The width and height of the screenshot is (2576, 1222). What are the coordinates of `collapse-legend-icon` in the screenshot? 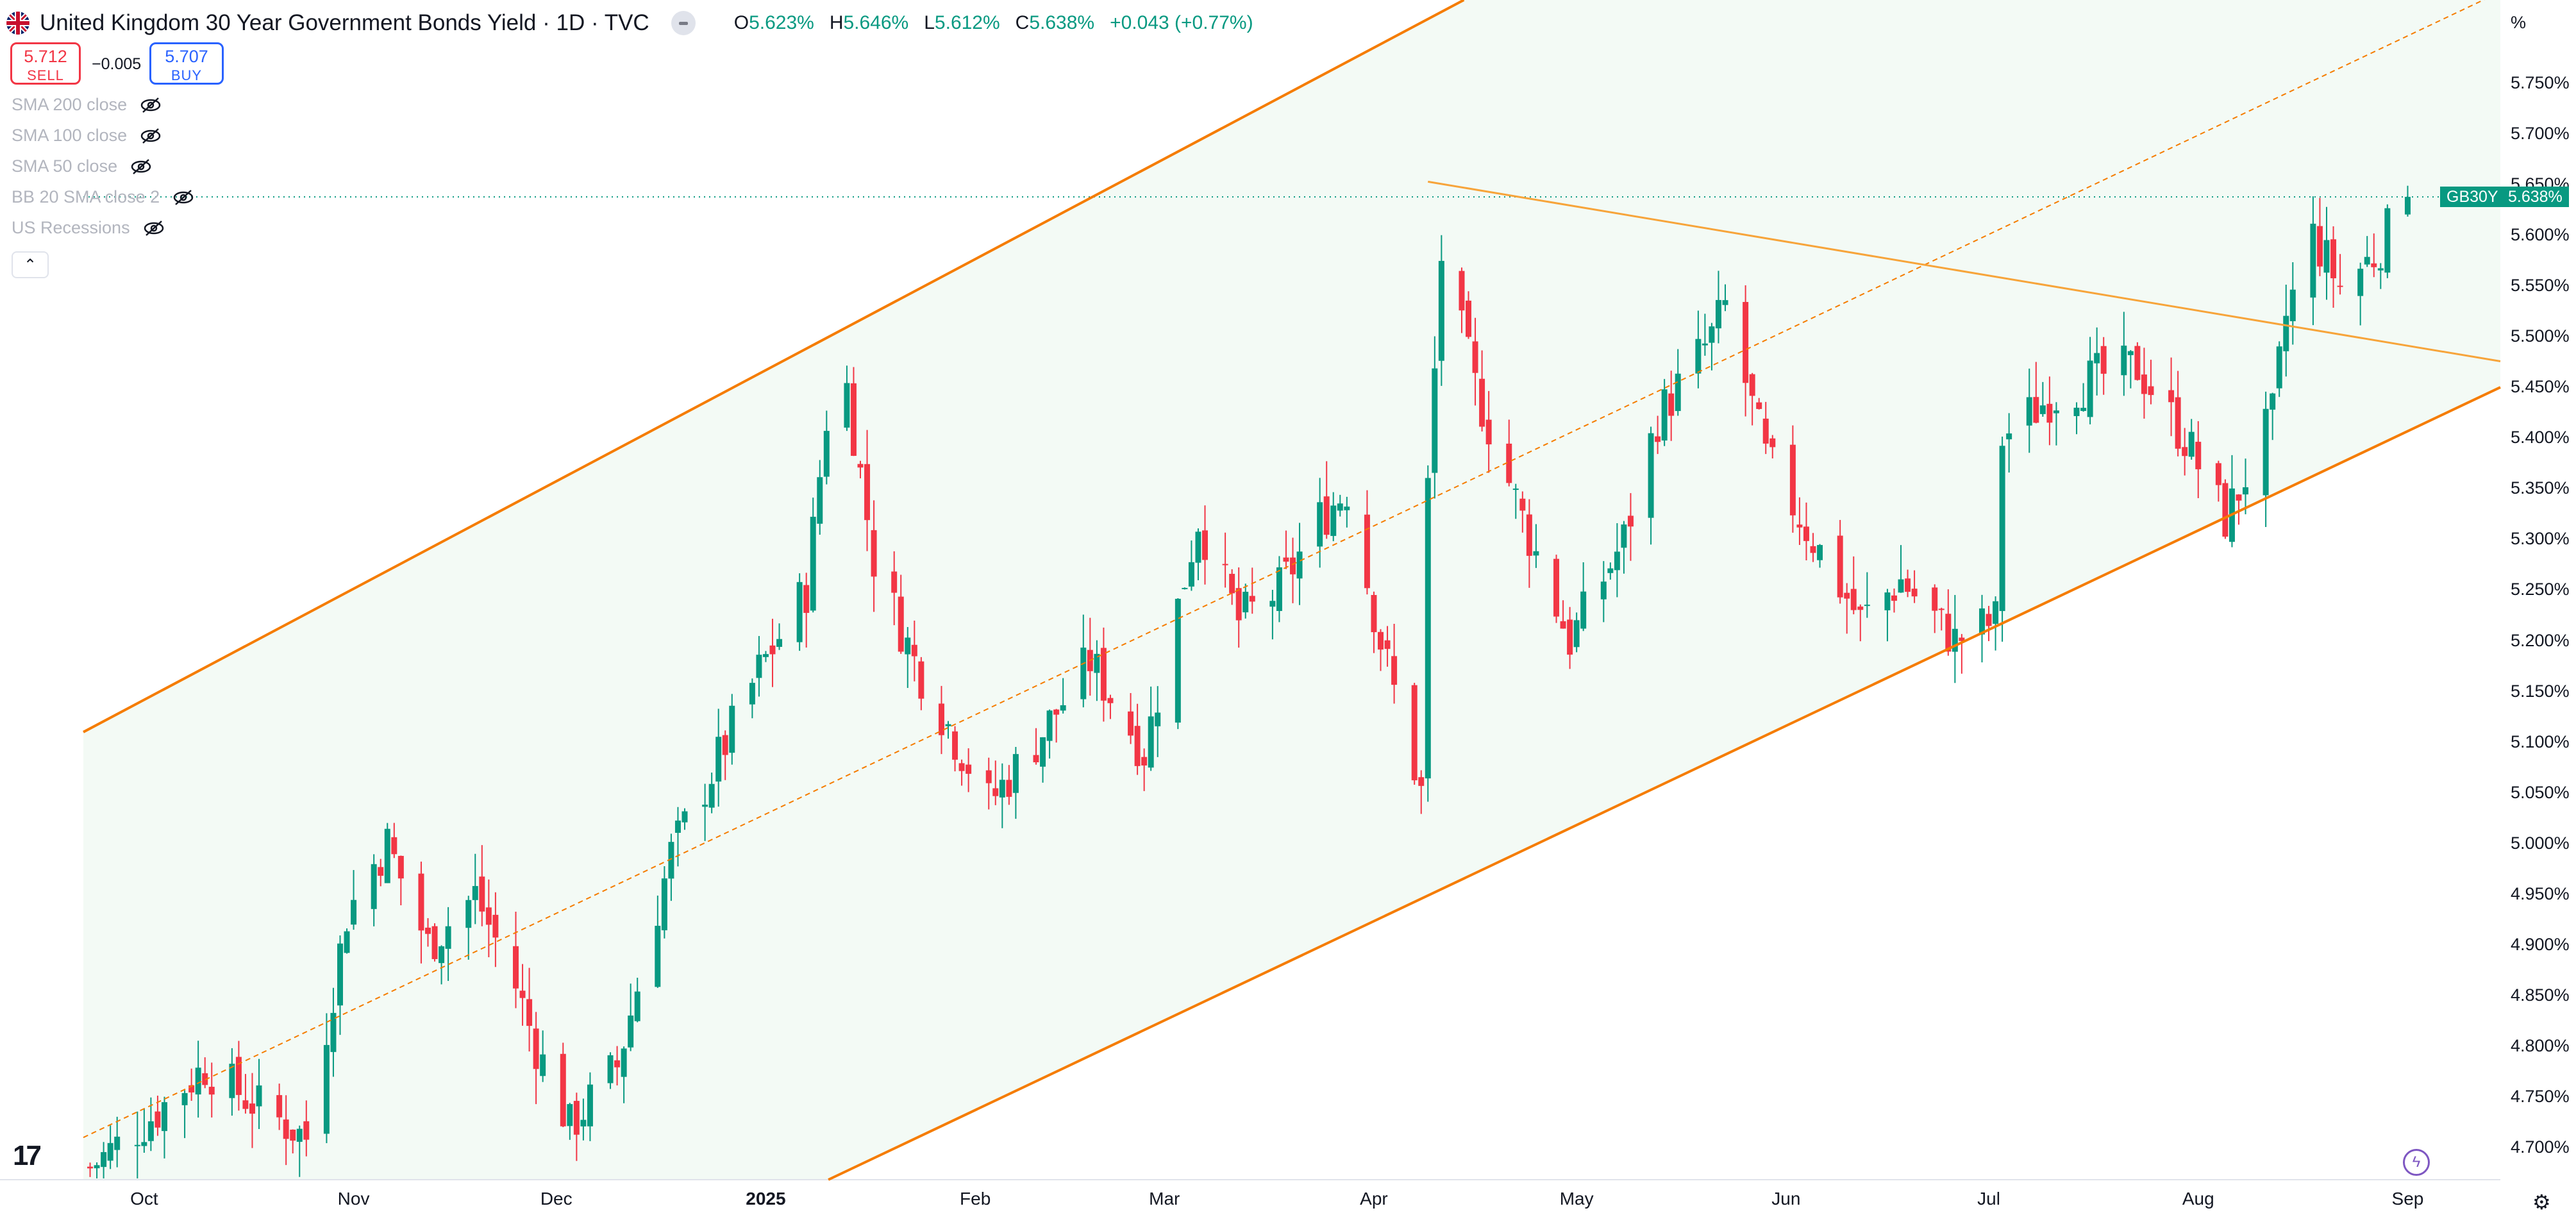 It's located at (683, 23).